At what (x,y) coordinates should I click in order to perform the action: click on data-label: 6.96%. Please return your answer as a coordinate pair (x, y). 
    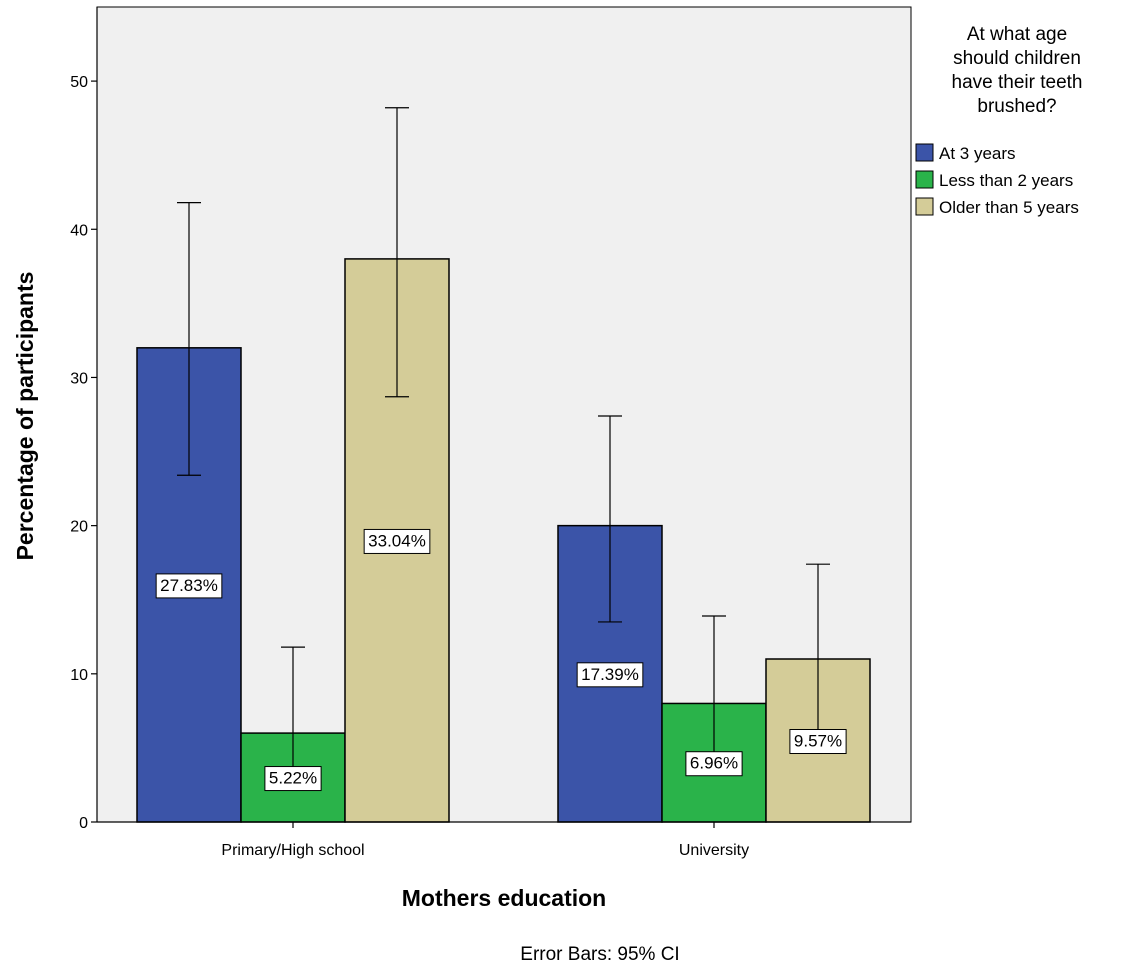
    Looking at the image, I should click on (714, 763).